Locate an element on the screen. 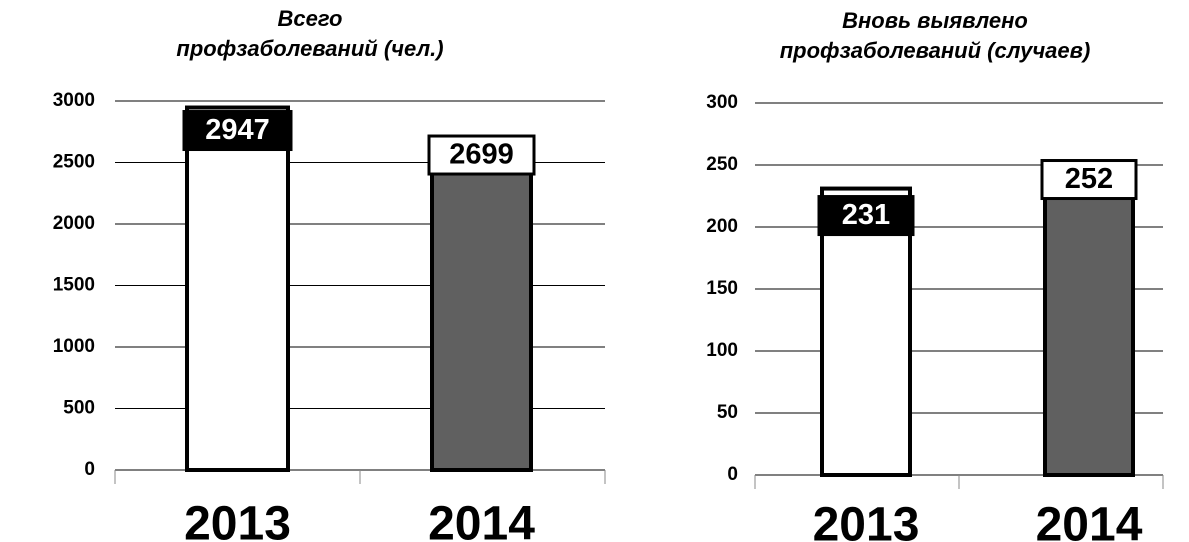  y-tick-label: 250 is located at coordinates (722, 164).